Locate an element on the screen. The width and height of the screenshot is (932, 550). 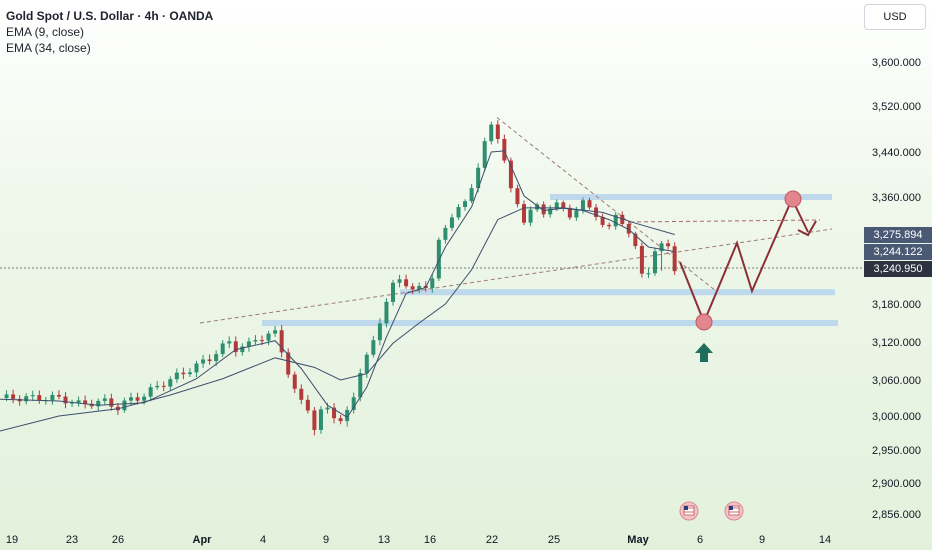
price-tag-last: 3,240.950 is located at coordinates (898, 269).